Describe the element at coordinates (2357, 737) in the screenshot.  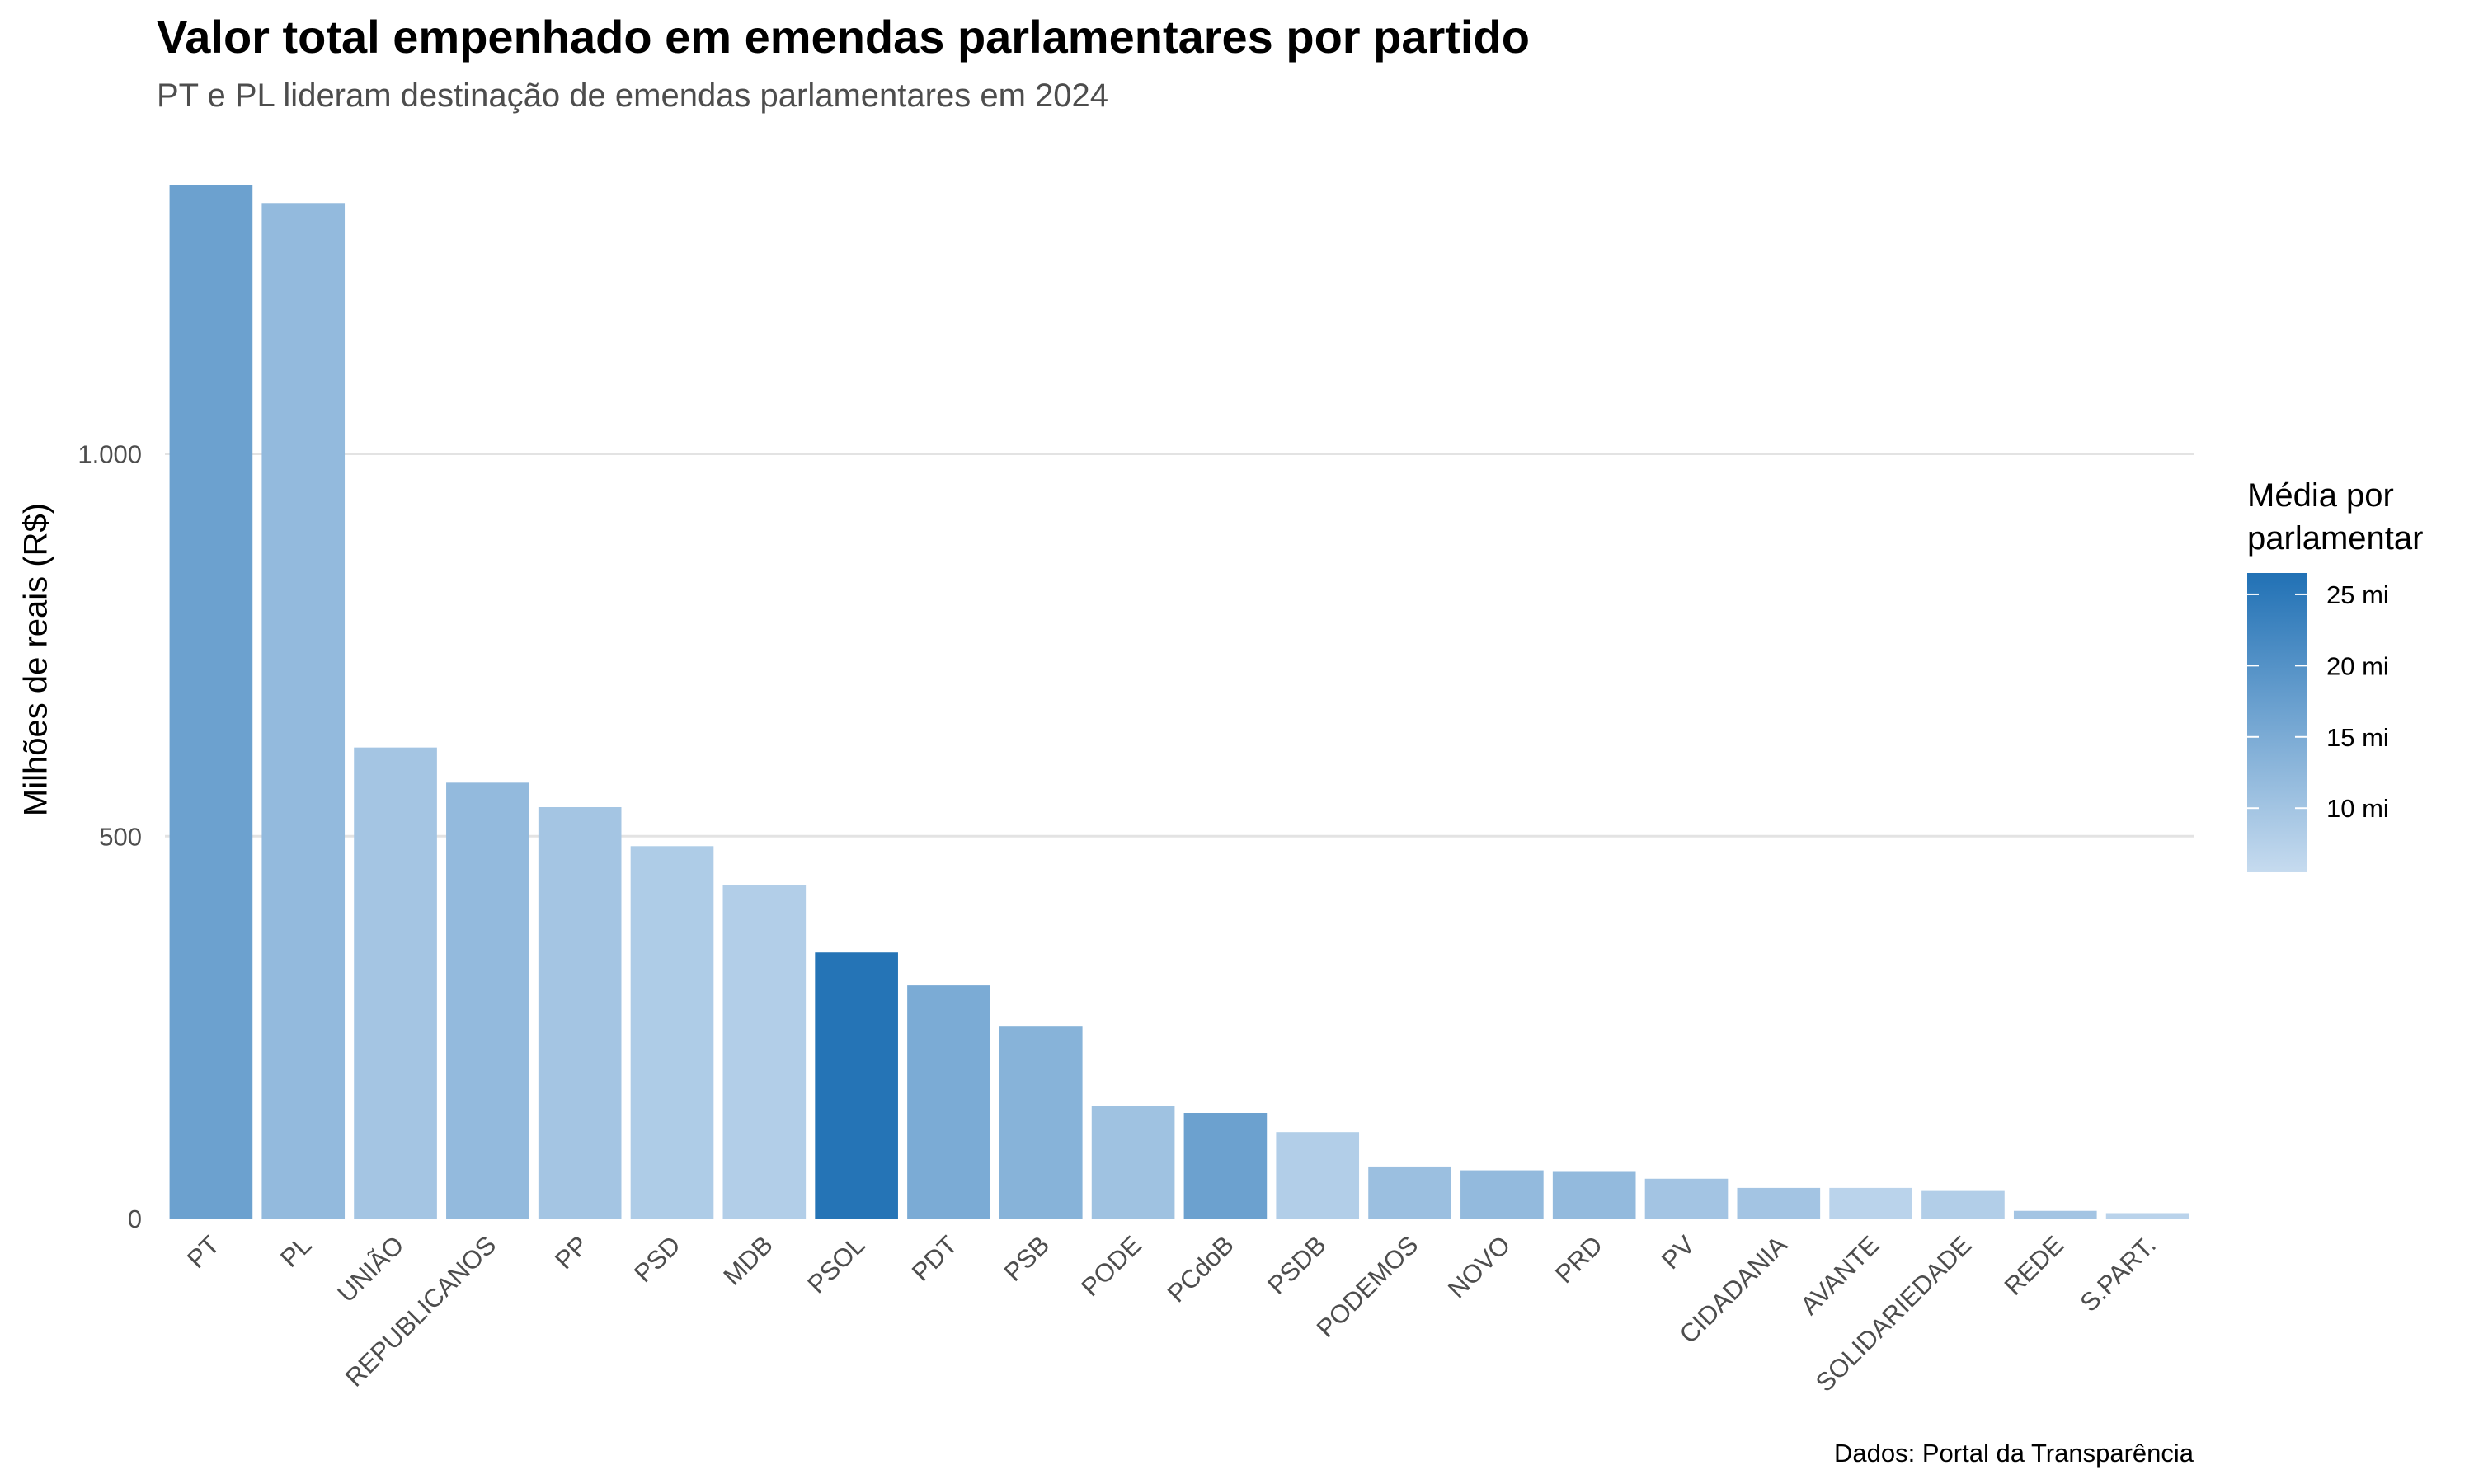
I see `legend-tick-label: 15 mi` at that location.